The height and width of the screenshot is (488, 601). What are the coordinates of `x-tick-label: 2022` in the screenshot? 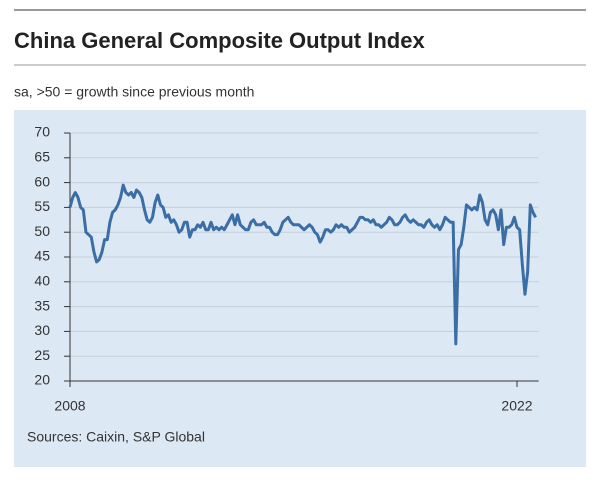 It's located at (516, 406).